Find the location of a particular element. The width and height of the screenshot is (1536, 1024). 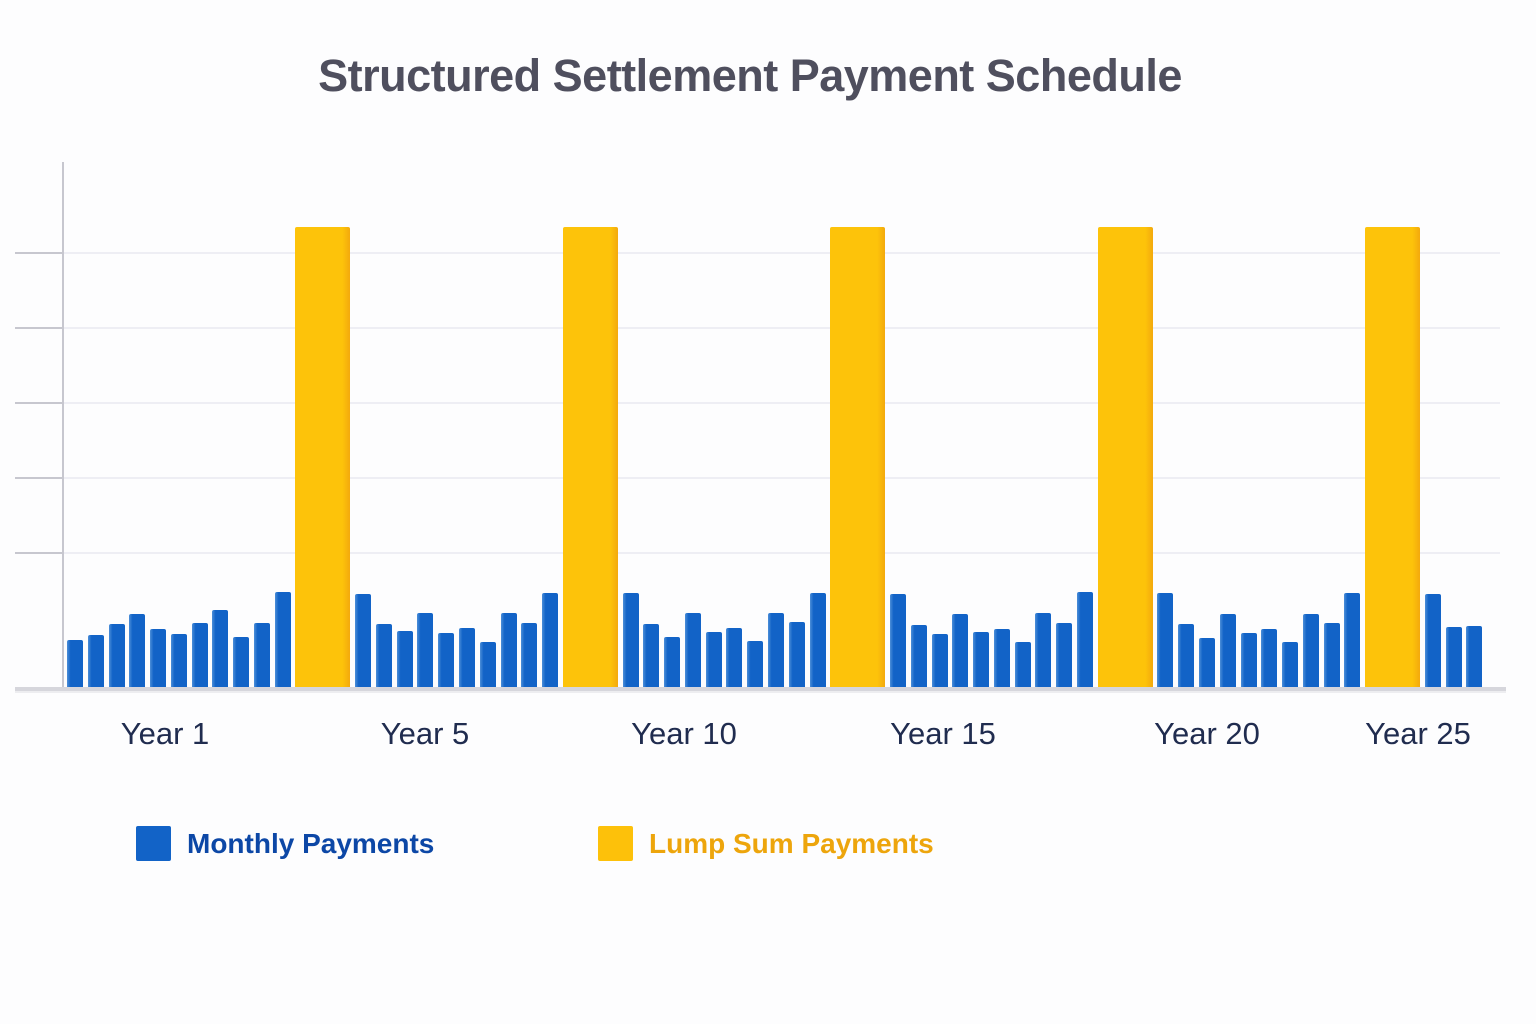

x-axis-label: Year 10 is located at coordinates (684, 733).